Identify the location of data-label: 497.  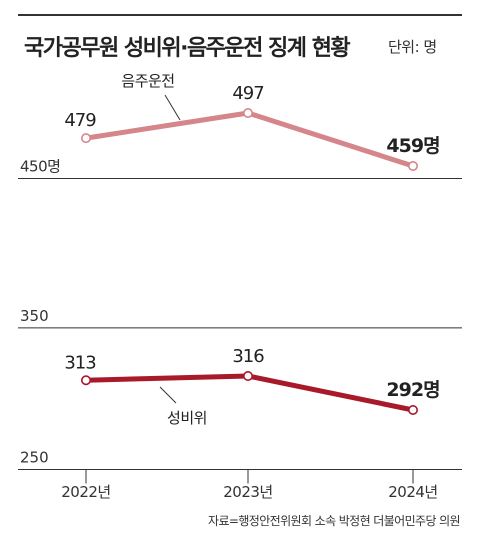
(247, 93).